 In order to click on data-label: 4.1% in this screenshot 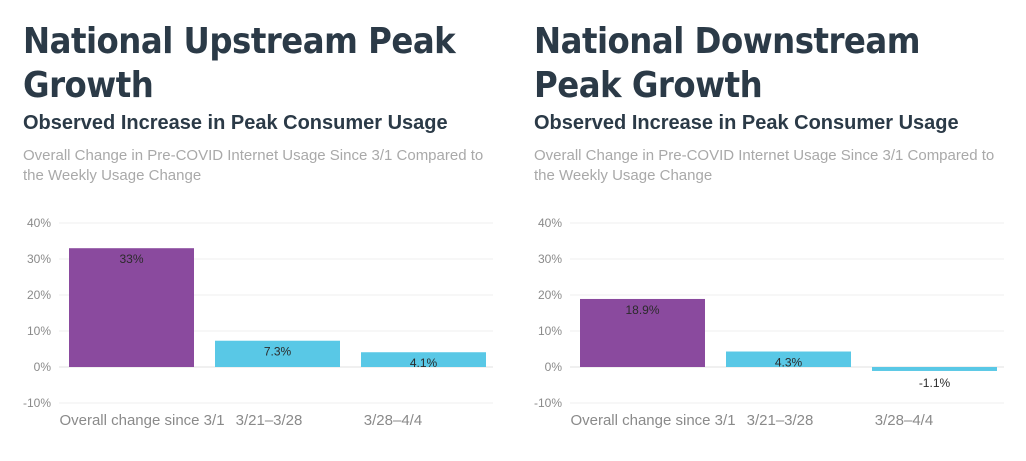, I will do `click(424, 363)`.